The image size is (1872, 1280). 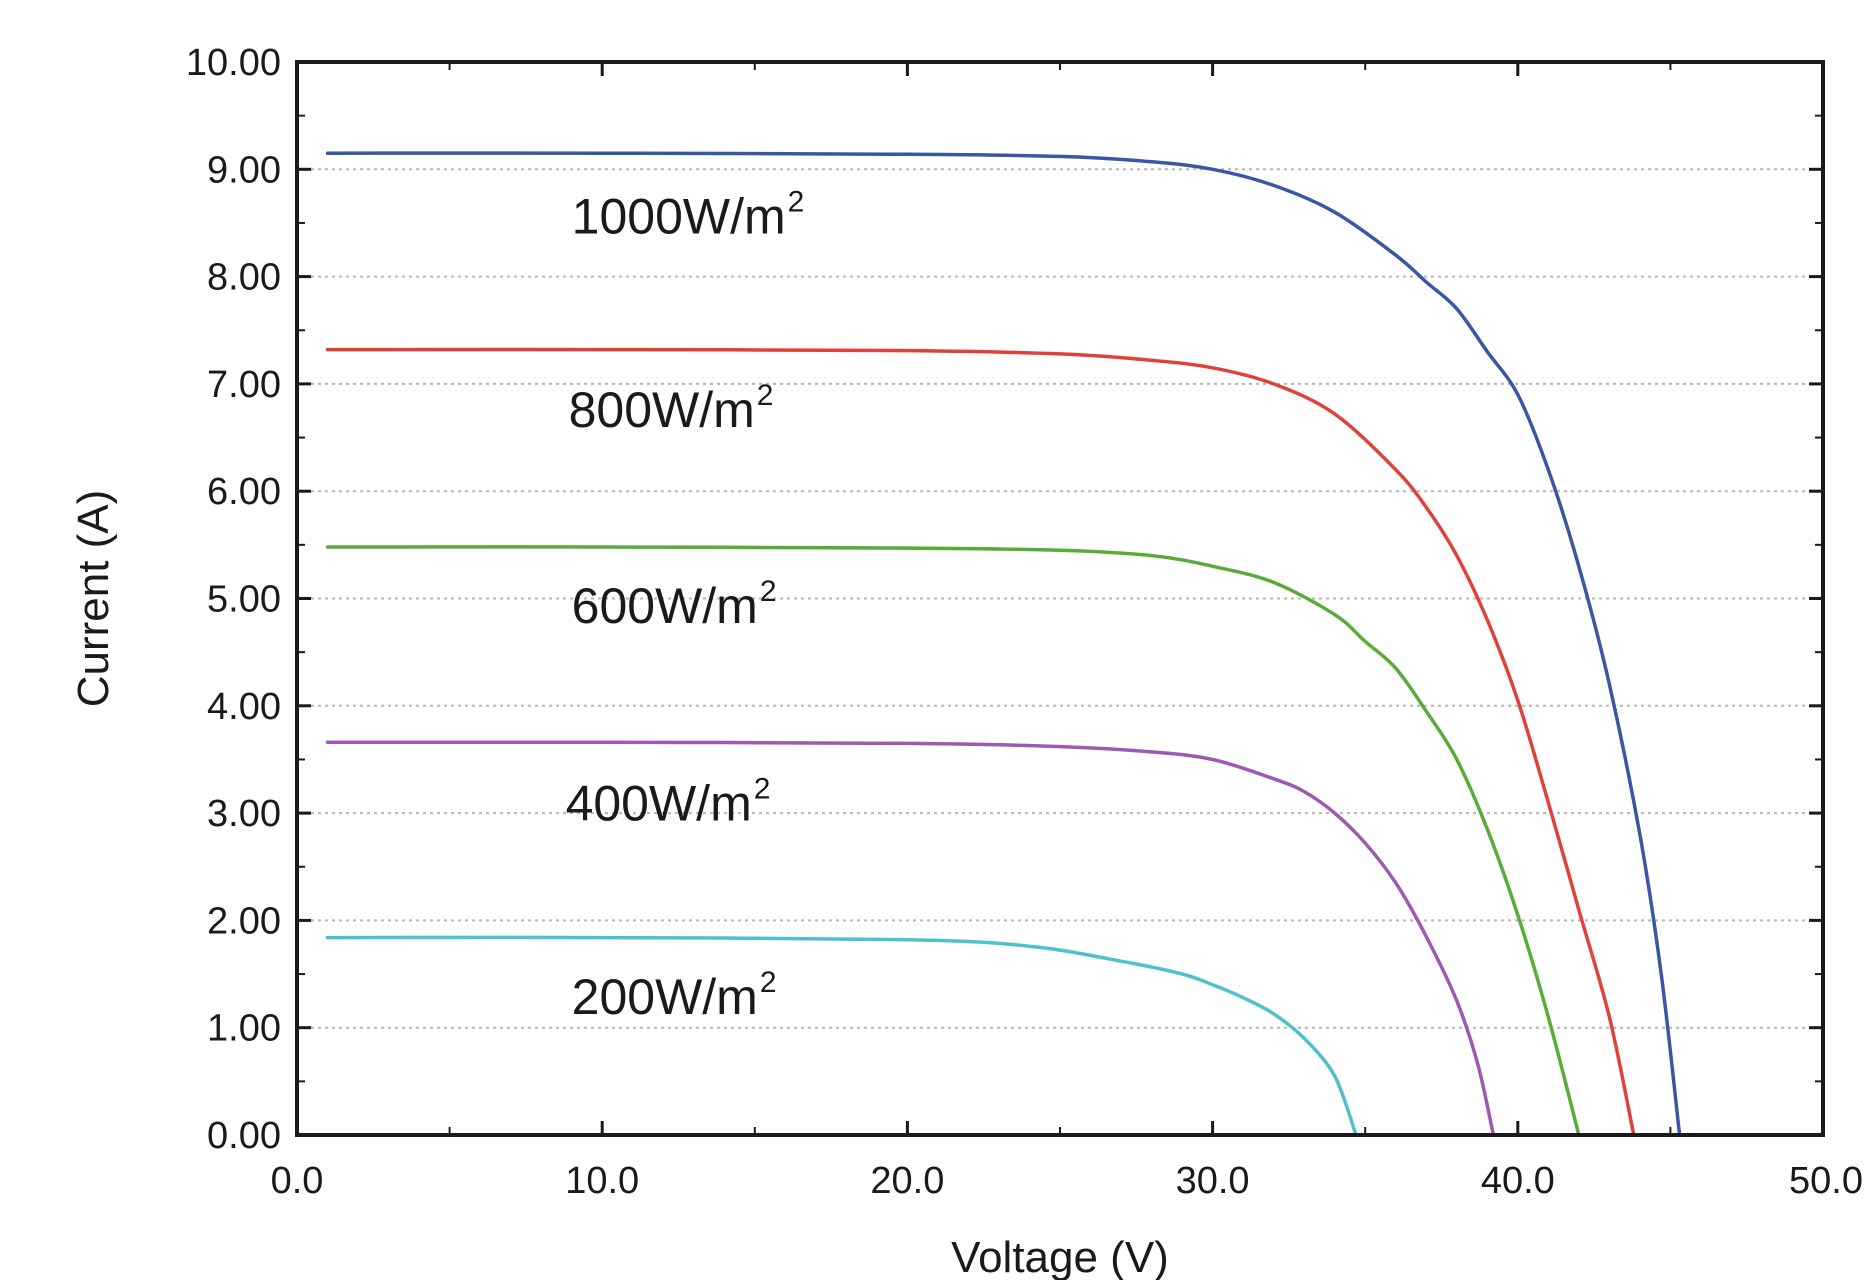 What do you see at coordinates (244, 1136) in the screenshot?
I see `y-tick-label: 0.00` at bounding box center [244, 1136].